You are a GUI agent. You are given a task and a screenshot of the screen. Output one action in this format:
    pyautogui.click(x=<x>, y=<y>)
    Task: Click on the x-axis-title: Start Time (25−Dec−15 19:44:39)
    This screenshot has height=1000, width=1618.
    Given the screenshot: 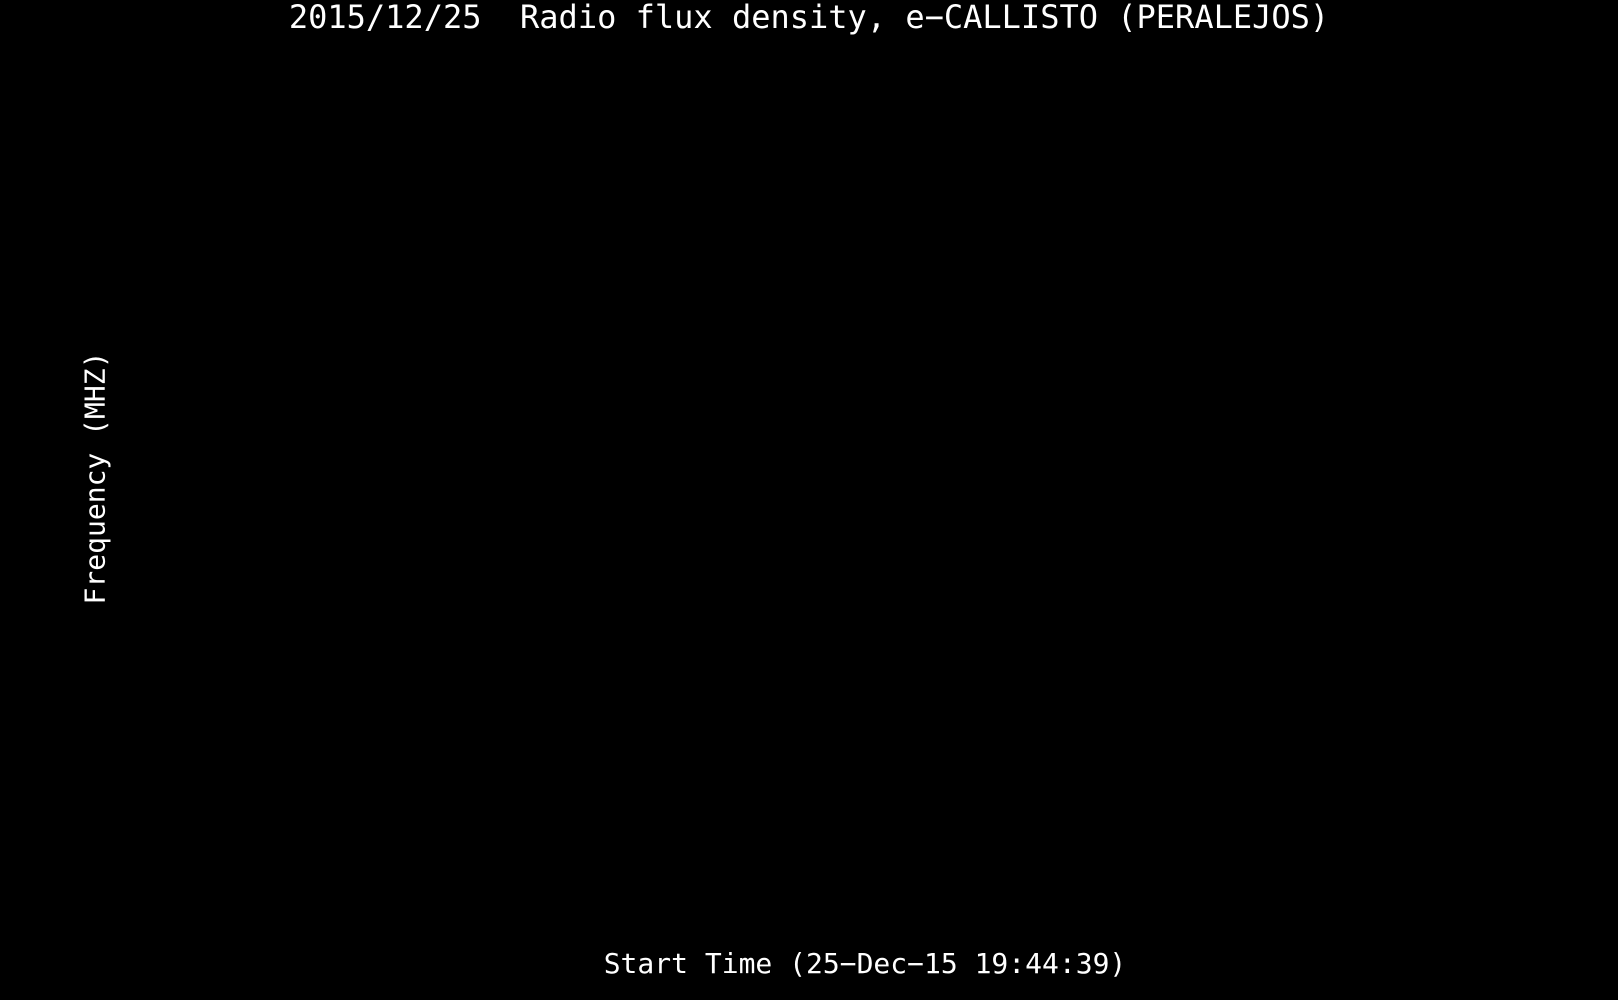 What is the action you would take?
    pyautogui.click(x=865, y=963)
    